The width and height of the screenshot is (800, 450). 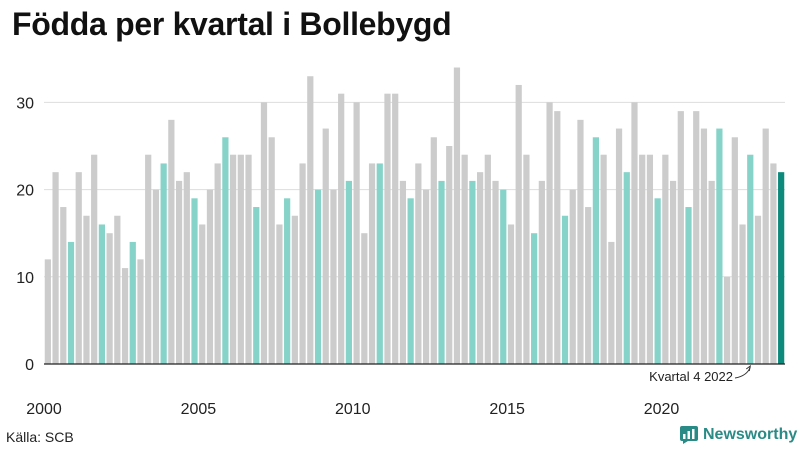 What do you see at coordinates (662, 409) in the screenshot?
I see `x-tick-label: 2020` at bounding box center [662, 409].